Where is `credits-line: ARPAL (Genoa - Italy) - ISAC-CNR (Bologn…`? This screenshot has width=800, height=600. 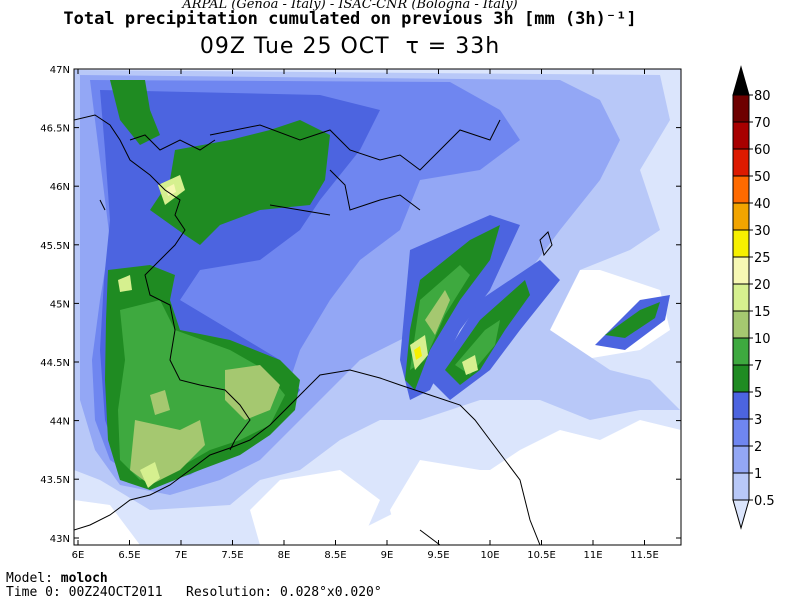 credits-line: ARPAL (Genoa - Italy) - ISAC-CNR (Bologn… is located at coordinates (350, 6).